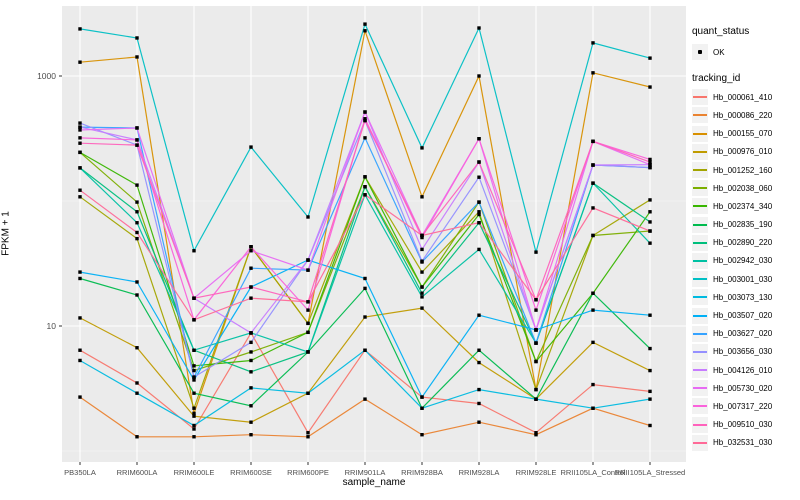 This screenshot has width=800, height=500. What do you see at coordinates (746, 115) in the screenshot?
I see `legend-item: Hb_000086_220` at bounding box center [746, 115].